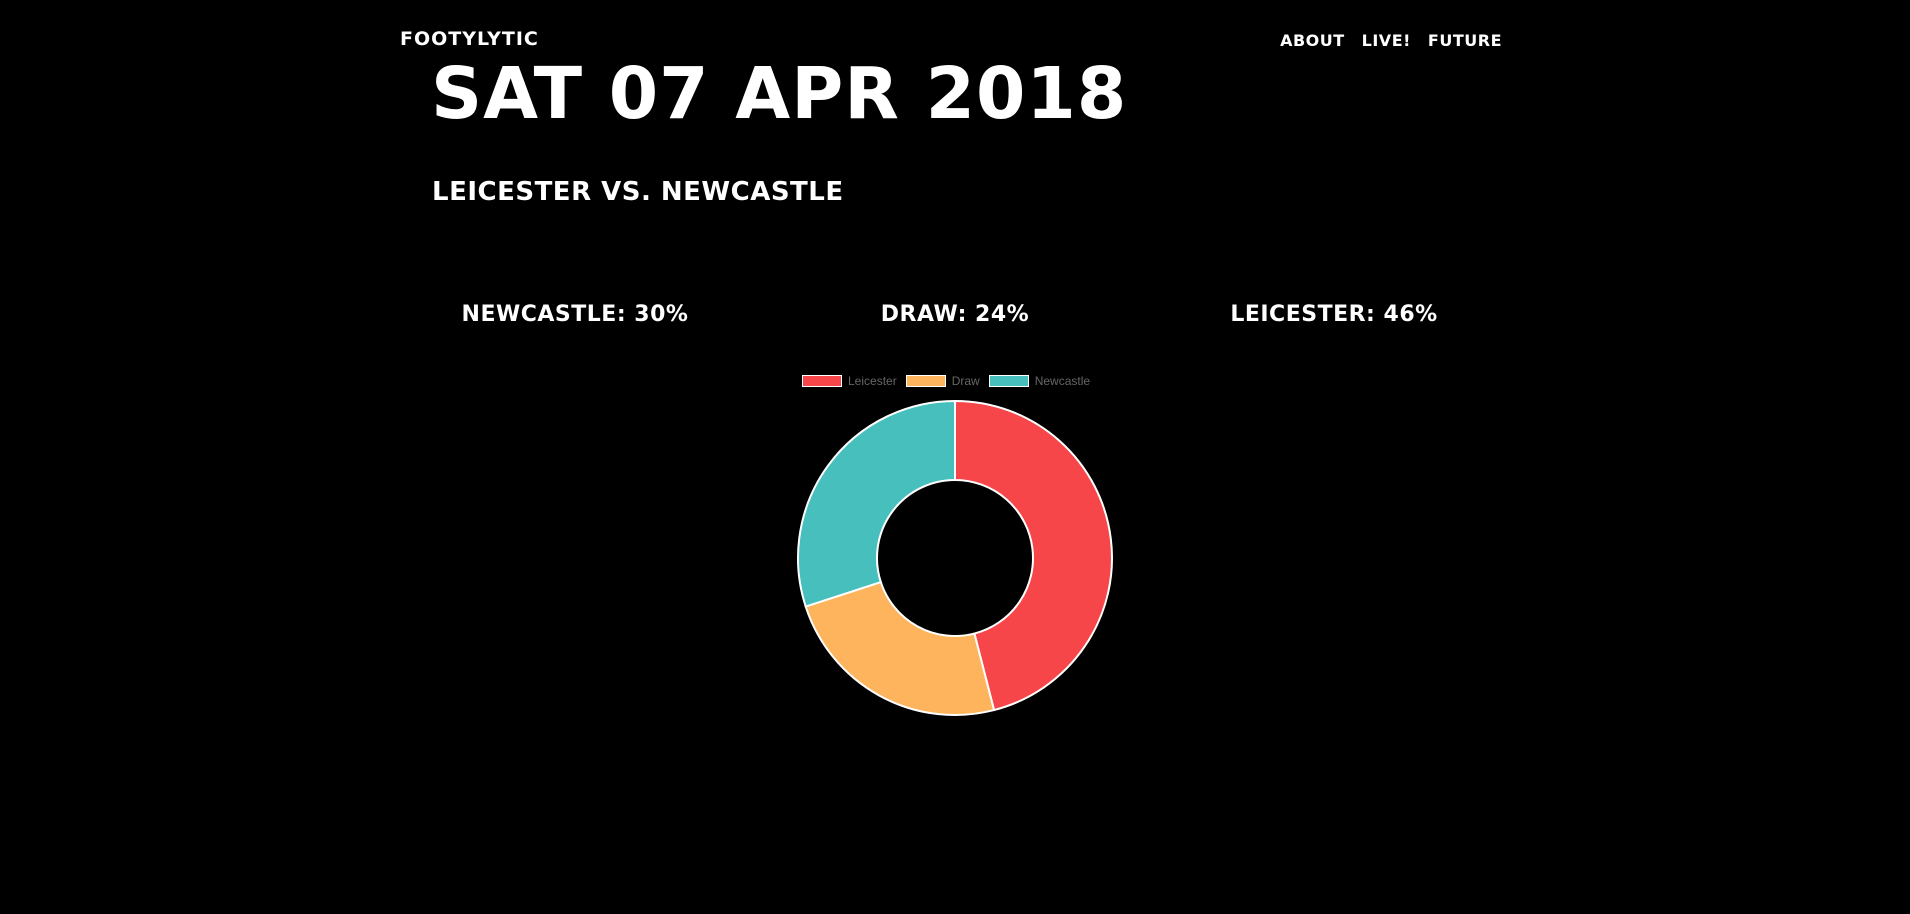 This screenshot has width=1910, height=914. What do you see at coordinates (872, 381) in the screenshot?
I see `legend-label-leicester: Leicester` at bounding box center [872, 381].